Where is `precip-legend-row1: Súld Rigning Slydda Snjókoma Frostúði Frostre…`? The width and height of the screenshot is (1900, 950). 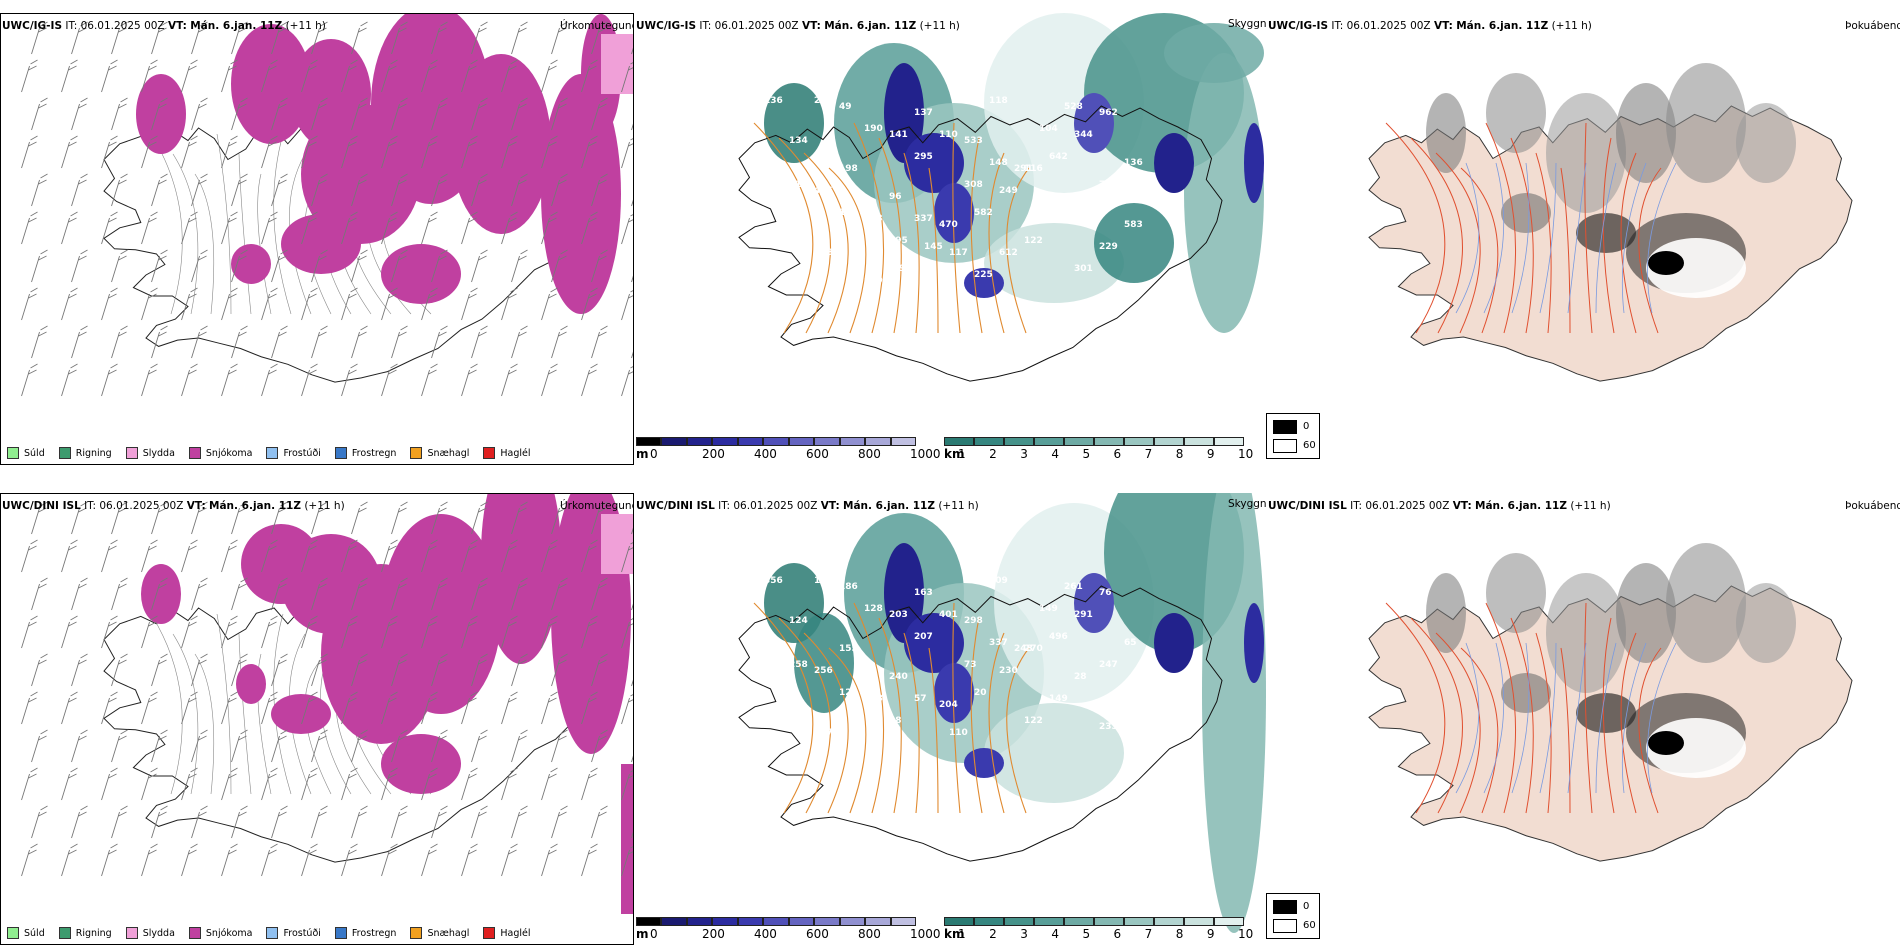
precip-legend-row1: Súld Rigning Slydda Snjókoma Frostúði Frostre… is located at coordinates (317, 453).